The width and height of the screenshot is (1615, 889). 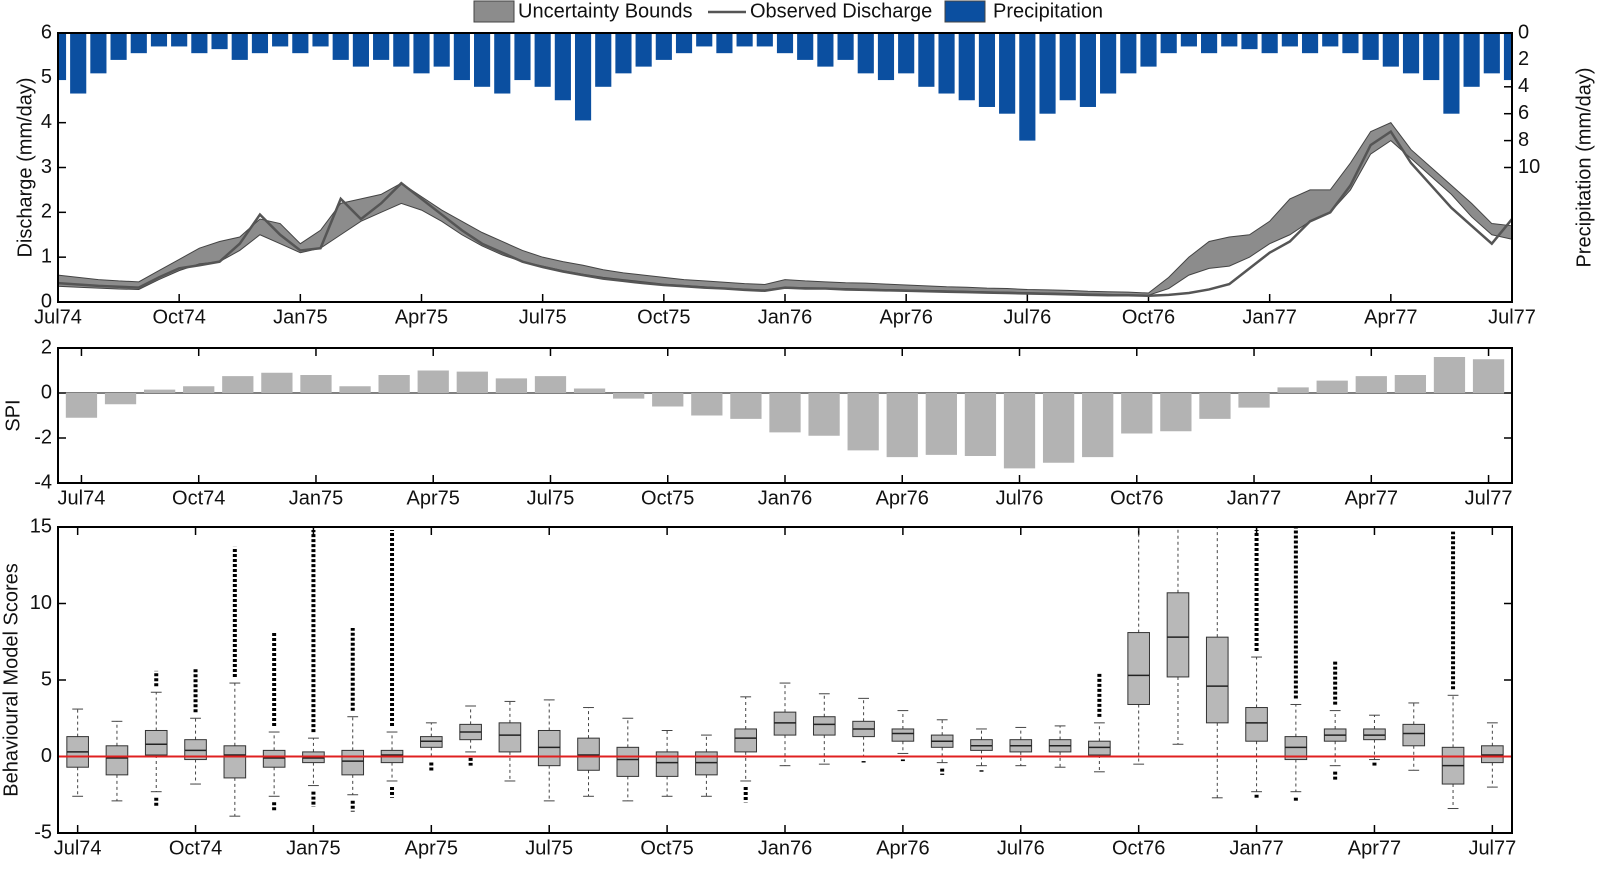 What do you see at coordinates (841, 11) in the screenshot?
I see `legend-label: Observed Discharge` at bounding box center [841, 11].